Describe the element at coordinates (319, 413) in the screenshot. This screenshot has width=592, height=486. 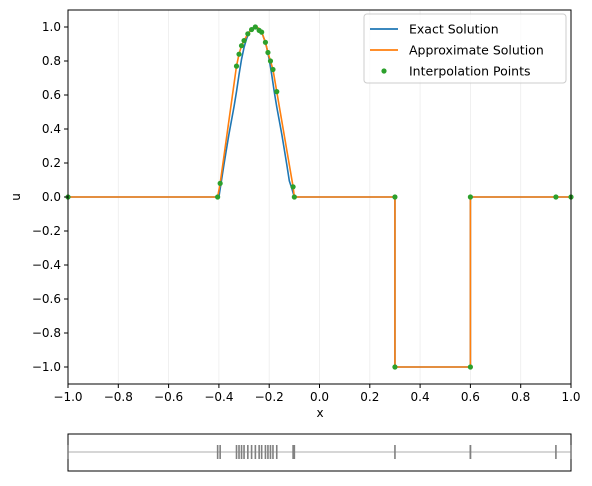
I see `x-axis-label: x` at that location.